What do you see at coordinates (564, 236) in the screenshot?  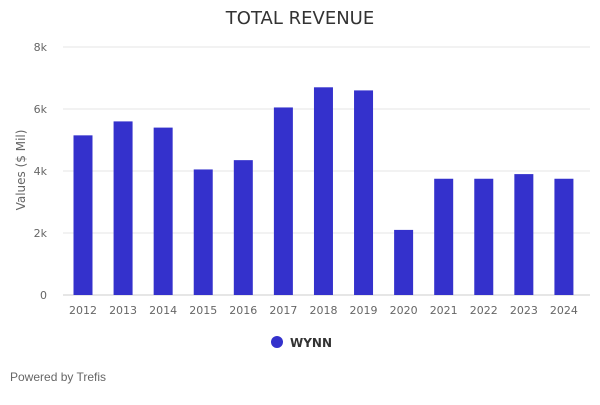 I see `bar-2024` at bounding box center [564, 236].